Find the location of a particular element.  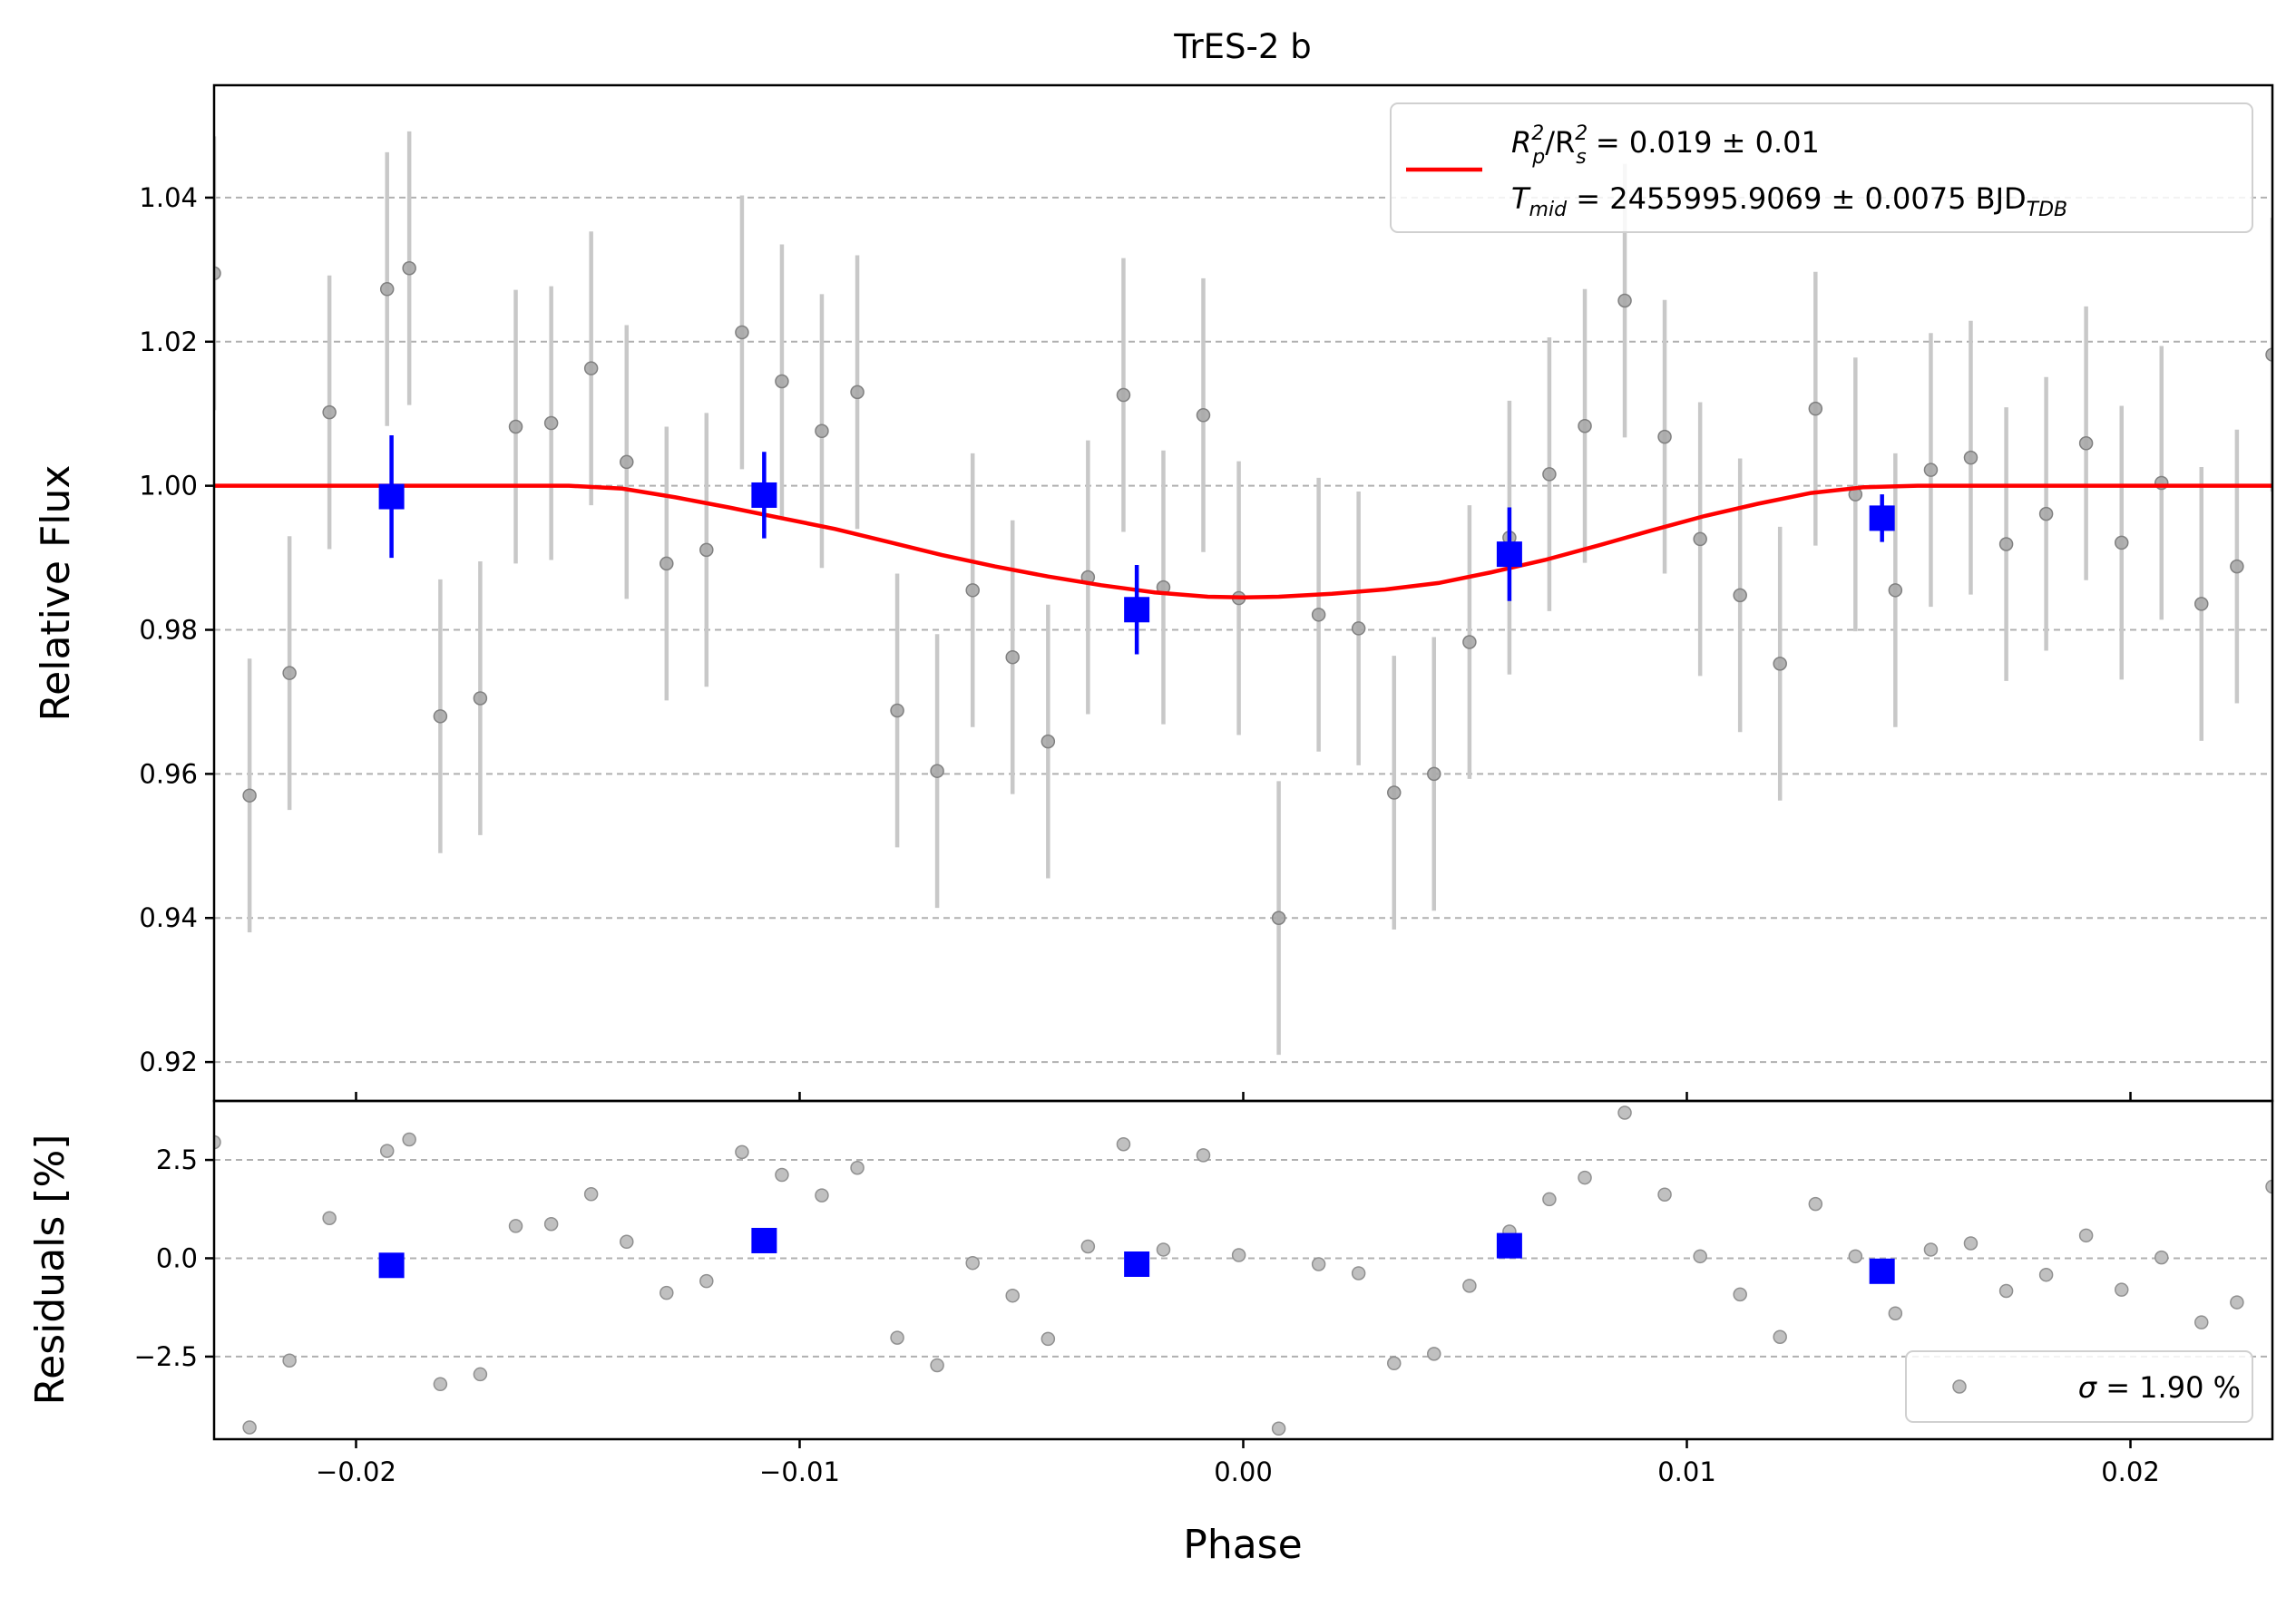

legend-tmid-entry: Tmid = 2455995.9069 ± 0.0075 BJDTDB is located at coordinates (1789, 201).